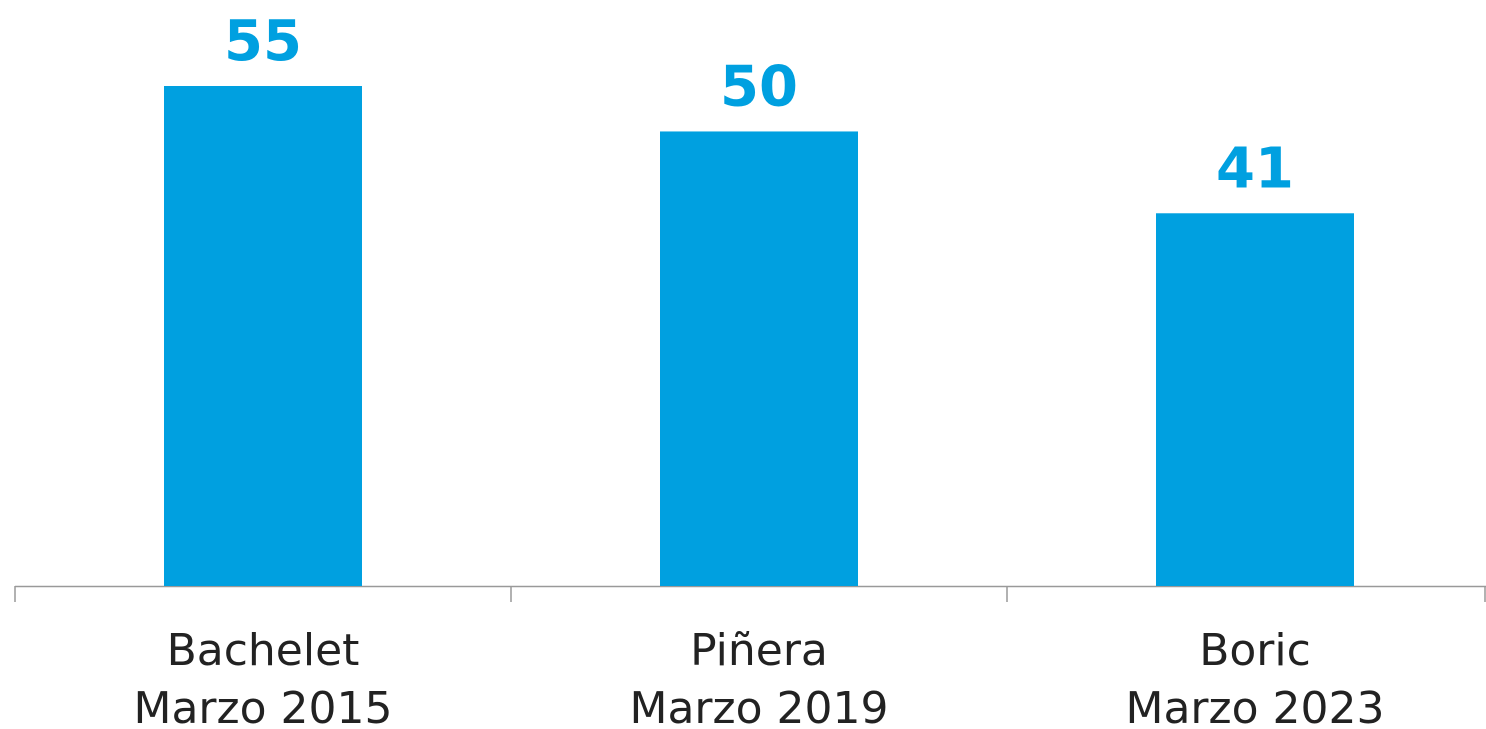  What do you see at coordinates (1255, 706) in the screenshot?
I see `x-tick-label: Marzo 2023` at bounding box center [1255, 706].